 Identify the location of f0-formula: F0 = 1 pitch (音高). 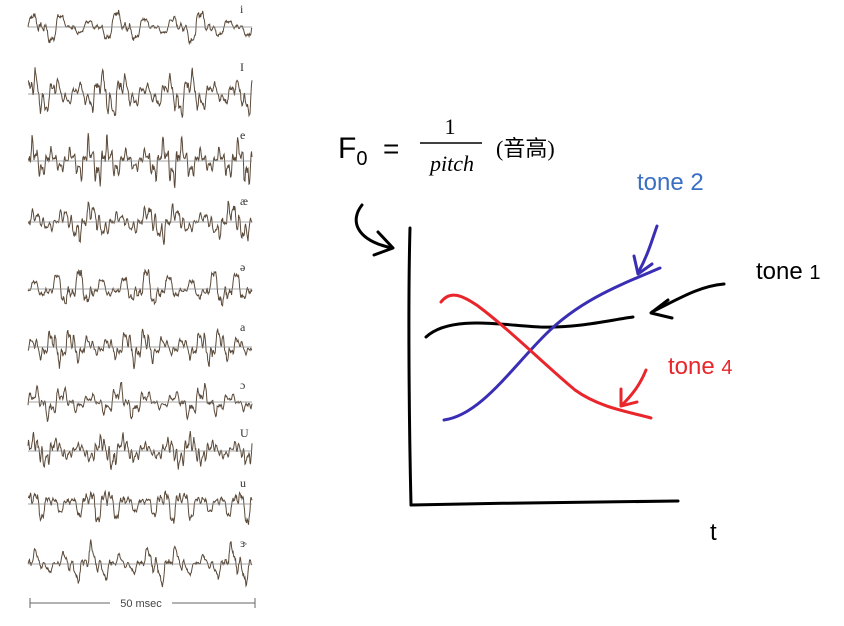
(446, 145).